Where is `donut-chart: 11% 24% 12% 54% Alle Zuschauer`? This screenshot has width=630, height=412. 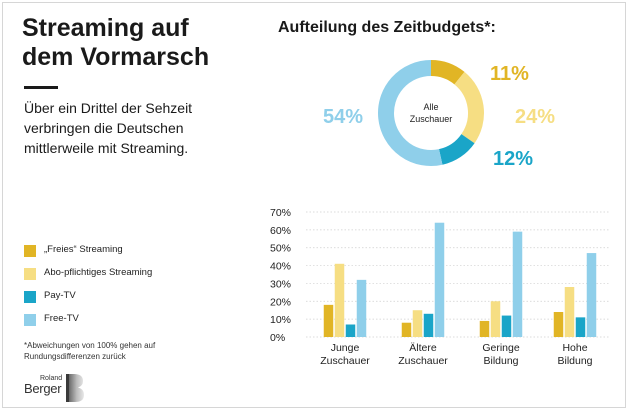 donut-chart: 11% 24% 12% 54% Alle Zuschauer is located at coordinates (439, 115).